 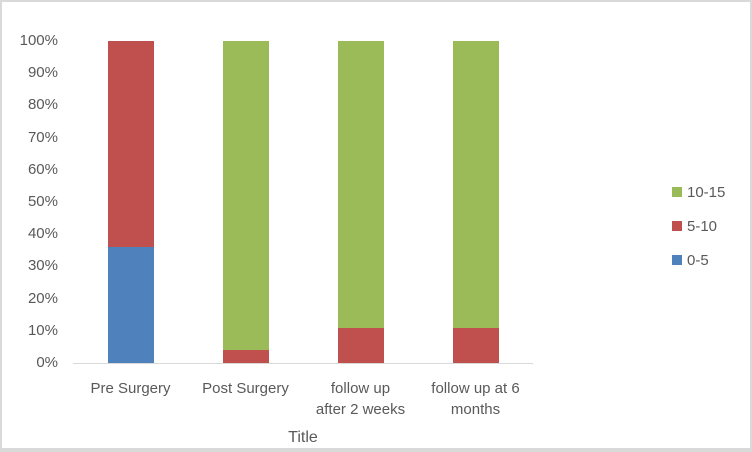 What do you see at coordinates (42, 330) in the screenshot?
I see `y-axis-tick-label: 10%` at bounding box center [42, 330].